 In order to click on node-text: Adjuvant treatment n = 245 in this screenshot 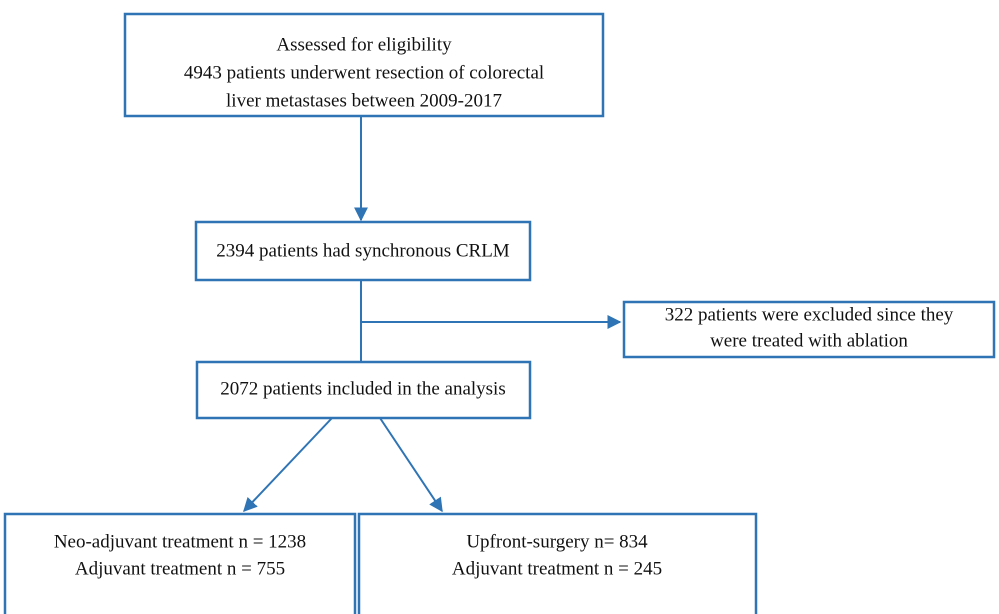, I will do `click(557, 568)`.